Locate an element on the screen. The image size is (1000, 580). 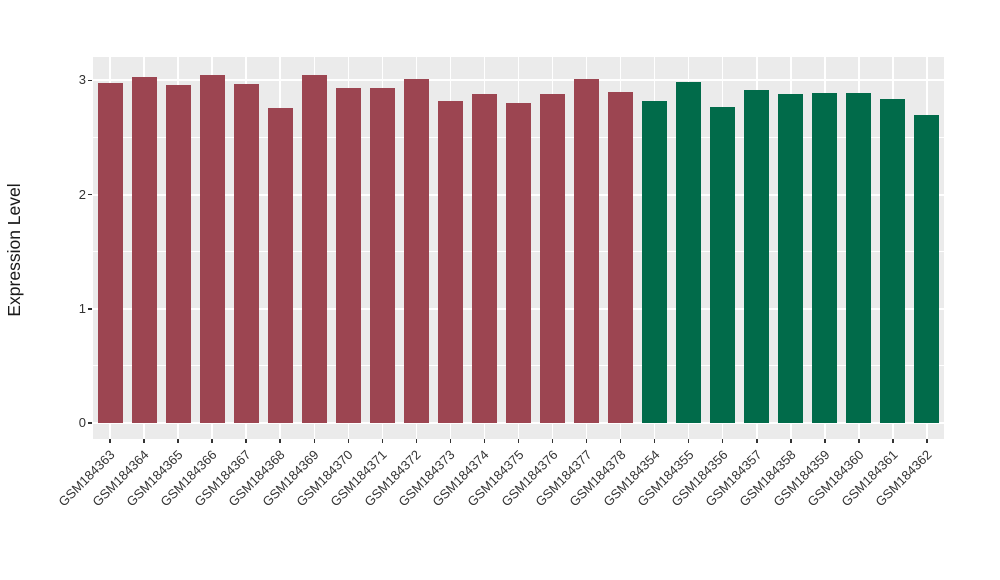
bar-GSM184356 is located at coordinates (723, 264).